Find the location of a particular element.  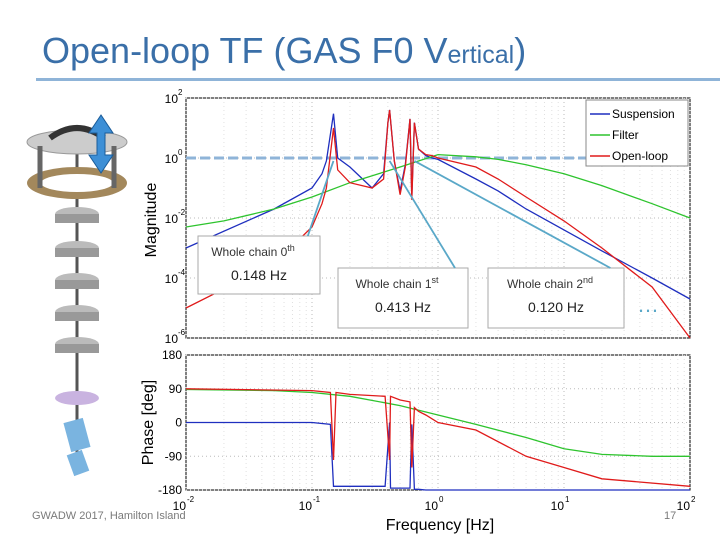

slide-title: Open-loop TF (GAS F0 Vertical) is located at coordinates (284, 50).